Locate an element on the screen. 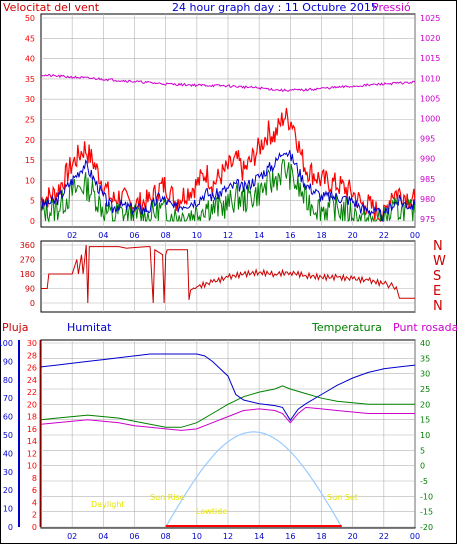  wind-y-tick: 45 is located at coordinates (30, 38).